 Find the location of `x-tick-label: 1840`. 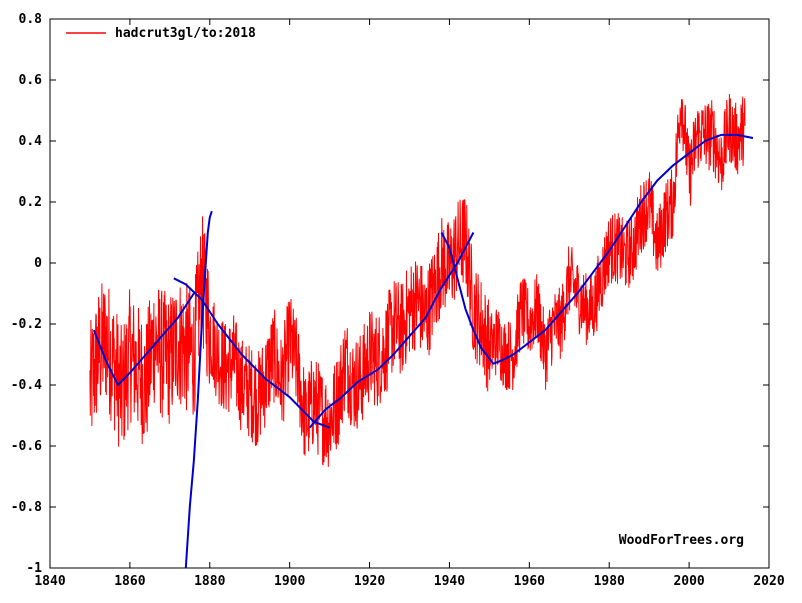

x-tick-label: 1840 is located at coordinates (49, 581).